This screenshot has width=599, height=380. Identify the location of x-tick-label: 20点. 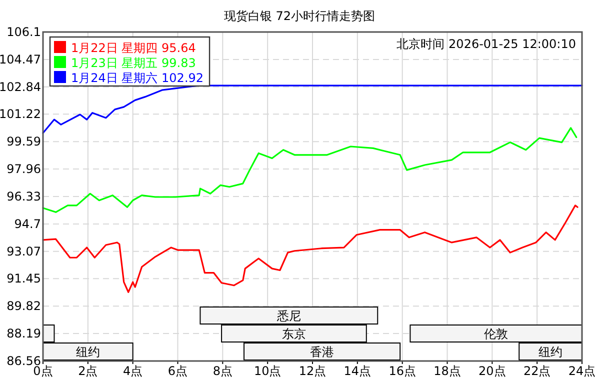
(492, 371).